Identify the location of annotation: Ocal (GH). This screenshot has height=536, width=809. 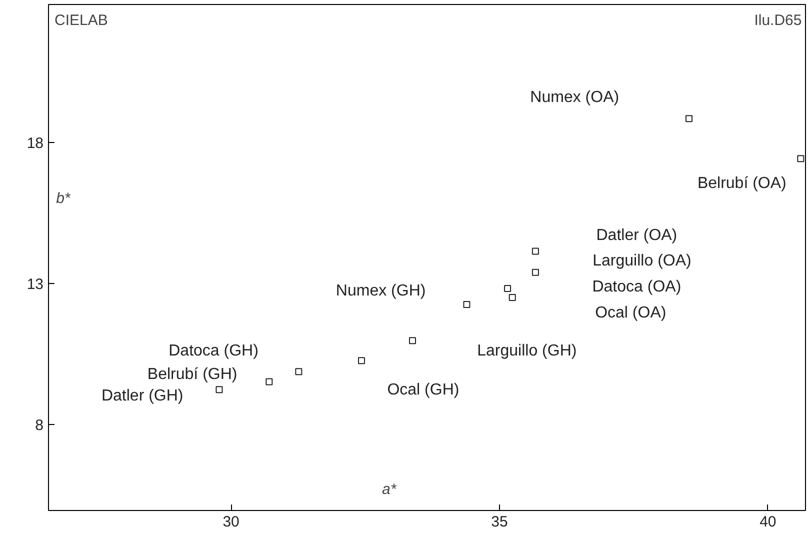
(423, 390).